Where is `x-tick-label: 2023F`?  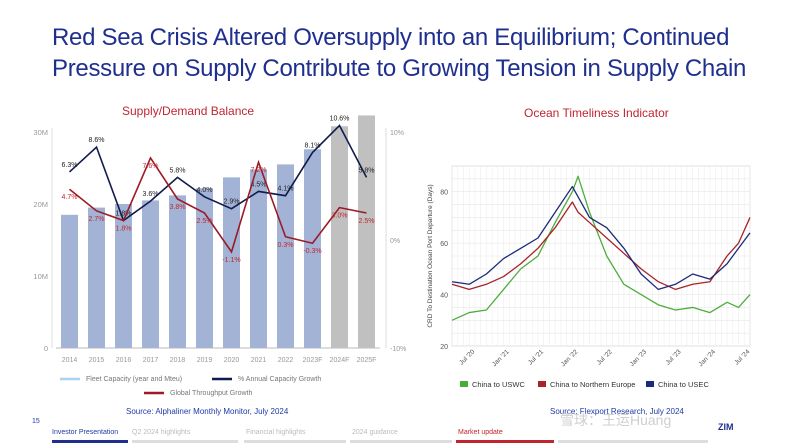
x-tick-label: 2023F is located at coordinates (313, 360).